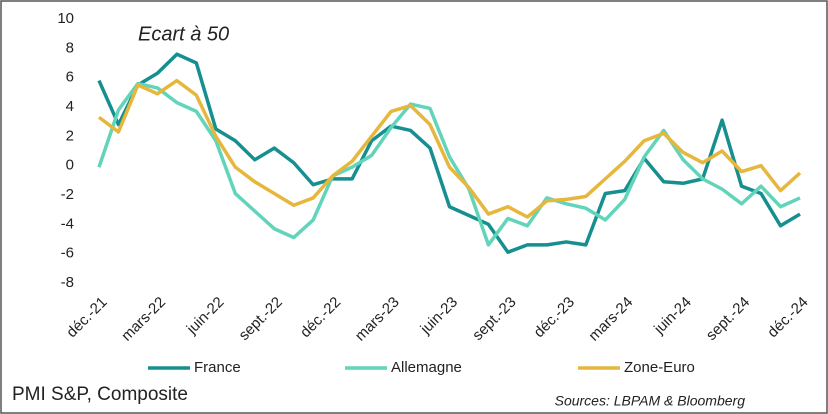  Describe the element at coordinates (65, 18) in the screenshot. I see `y-tick-label: 10` at that location.